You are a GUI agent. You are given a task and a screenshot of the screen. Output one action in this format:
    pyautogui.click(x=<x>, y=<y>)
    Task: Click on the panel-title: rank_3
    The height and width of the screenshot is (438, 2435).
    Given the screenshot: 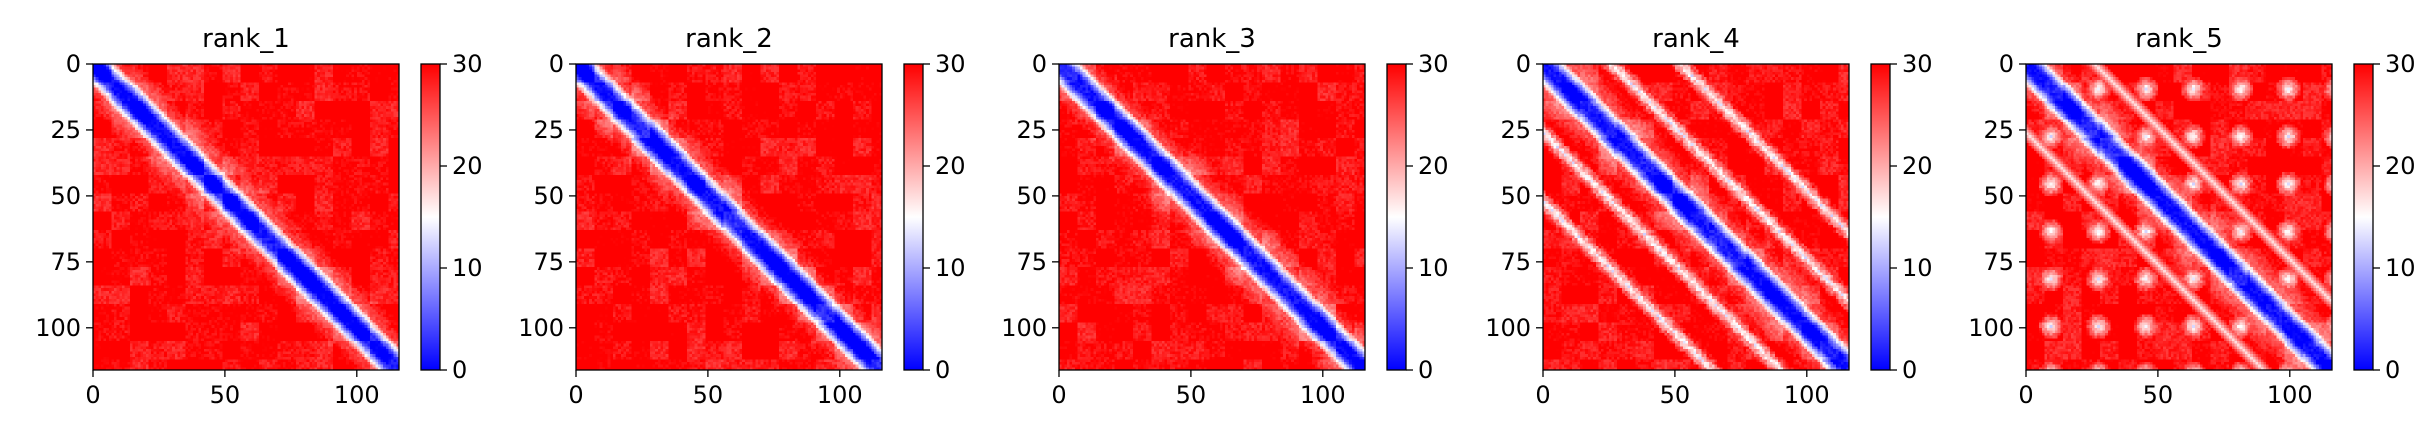 What is the action you would take?
    pyautogui.click(x=1212, y=39)
    